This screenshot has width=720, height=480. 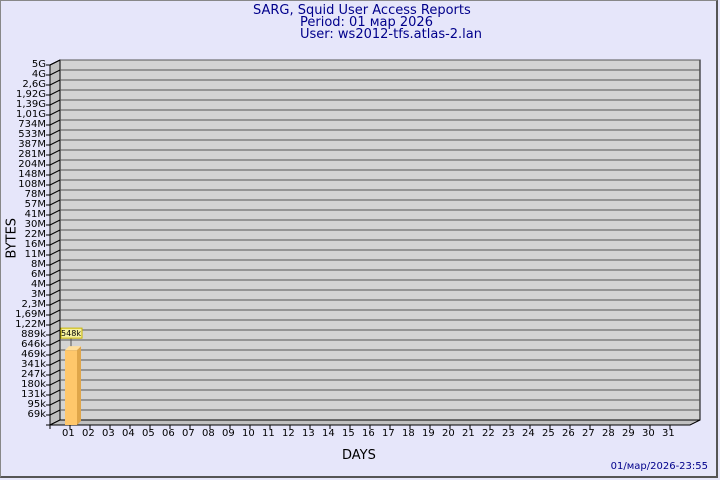 I want to click on y-tick-label: 69k, so click(x=36, y=414).